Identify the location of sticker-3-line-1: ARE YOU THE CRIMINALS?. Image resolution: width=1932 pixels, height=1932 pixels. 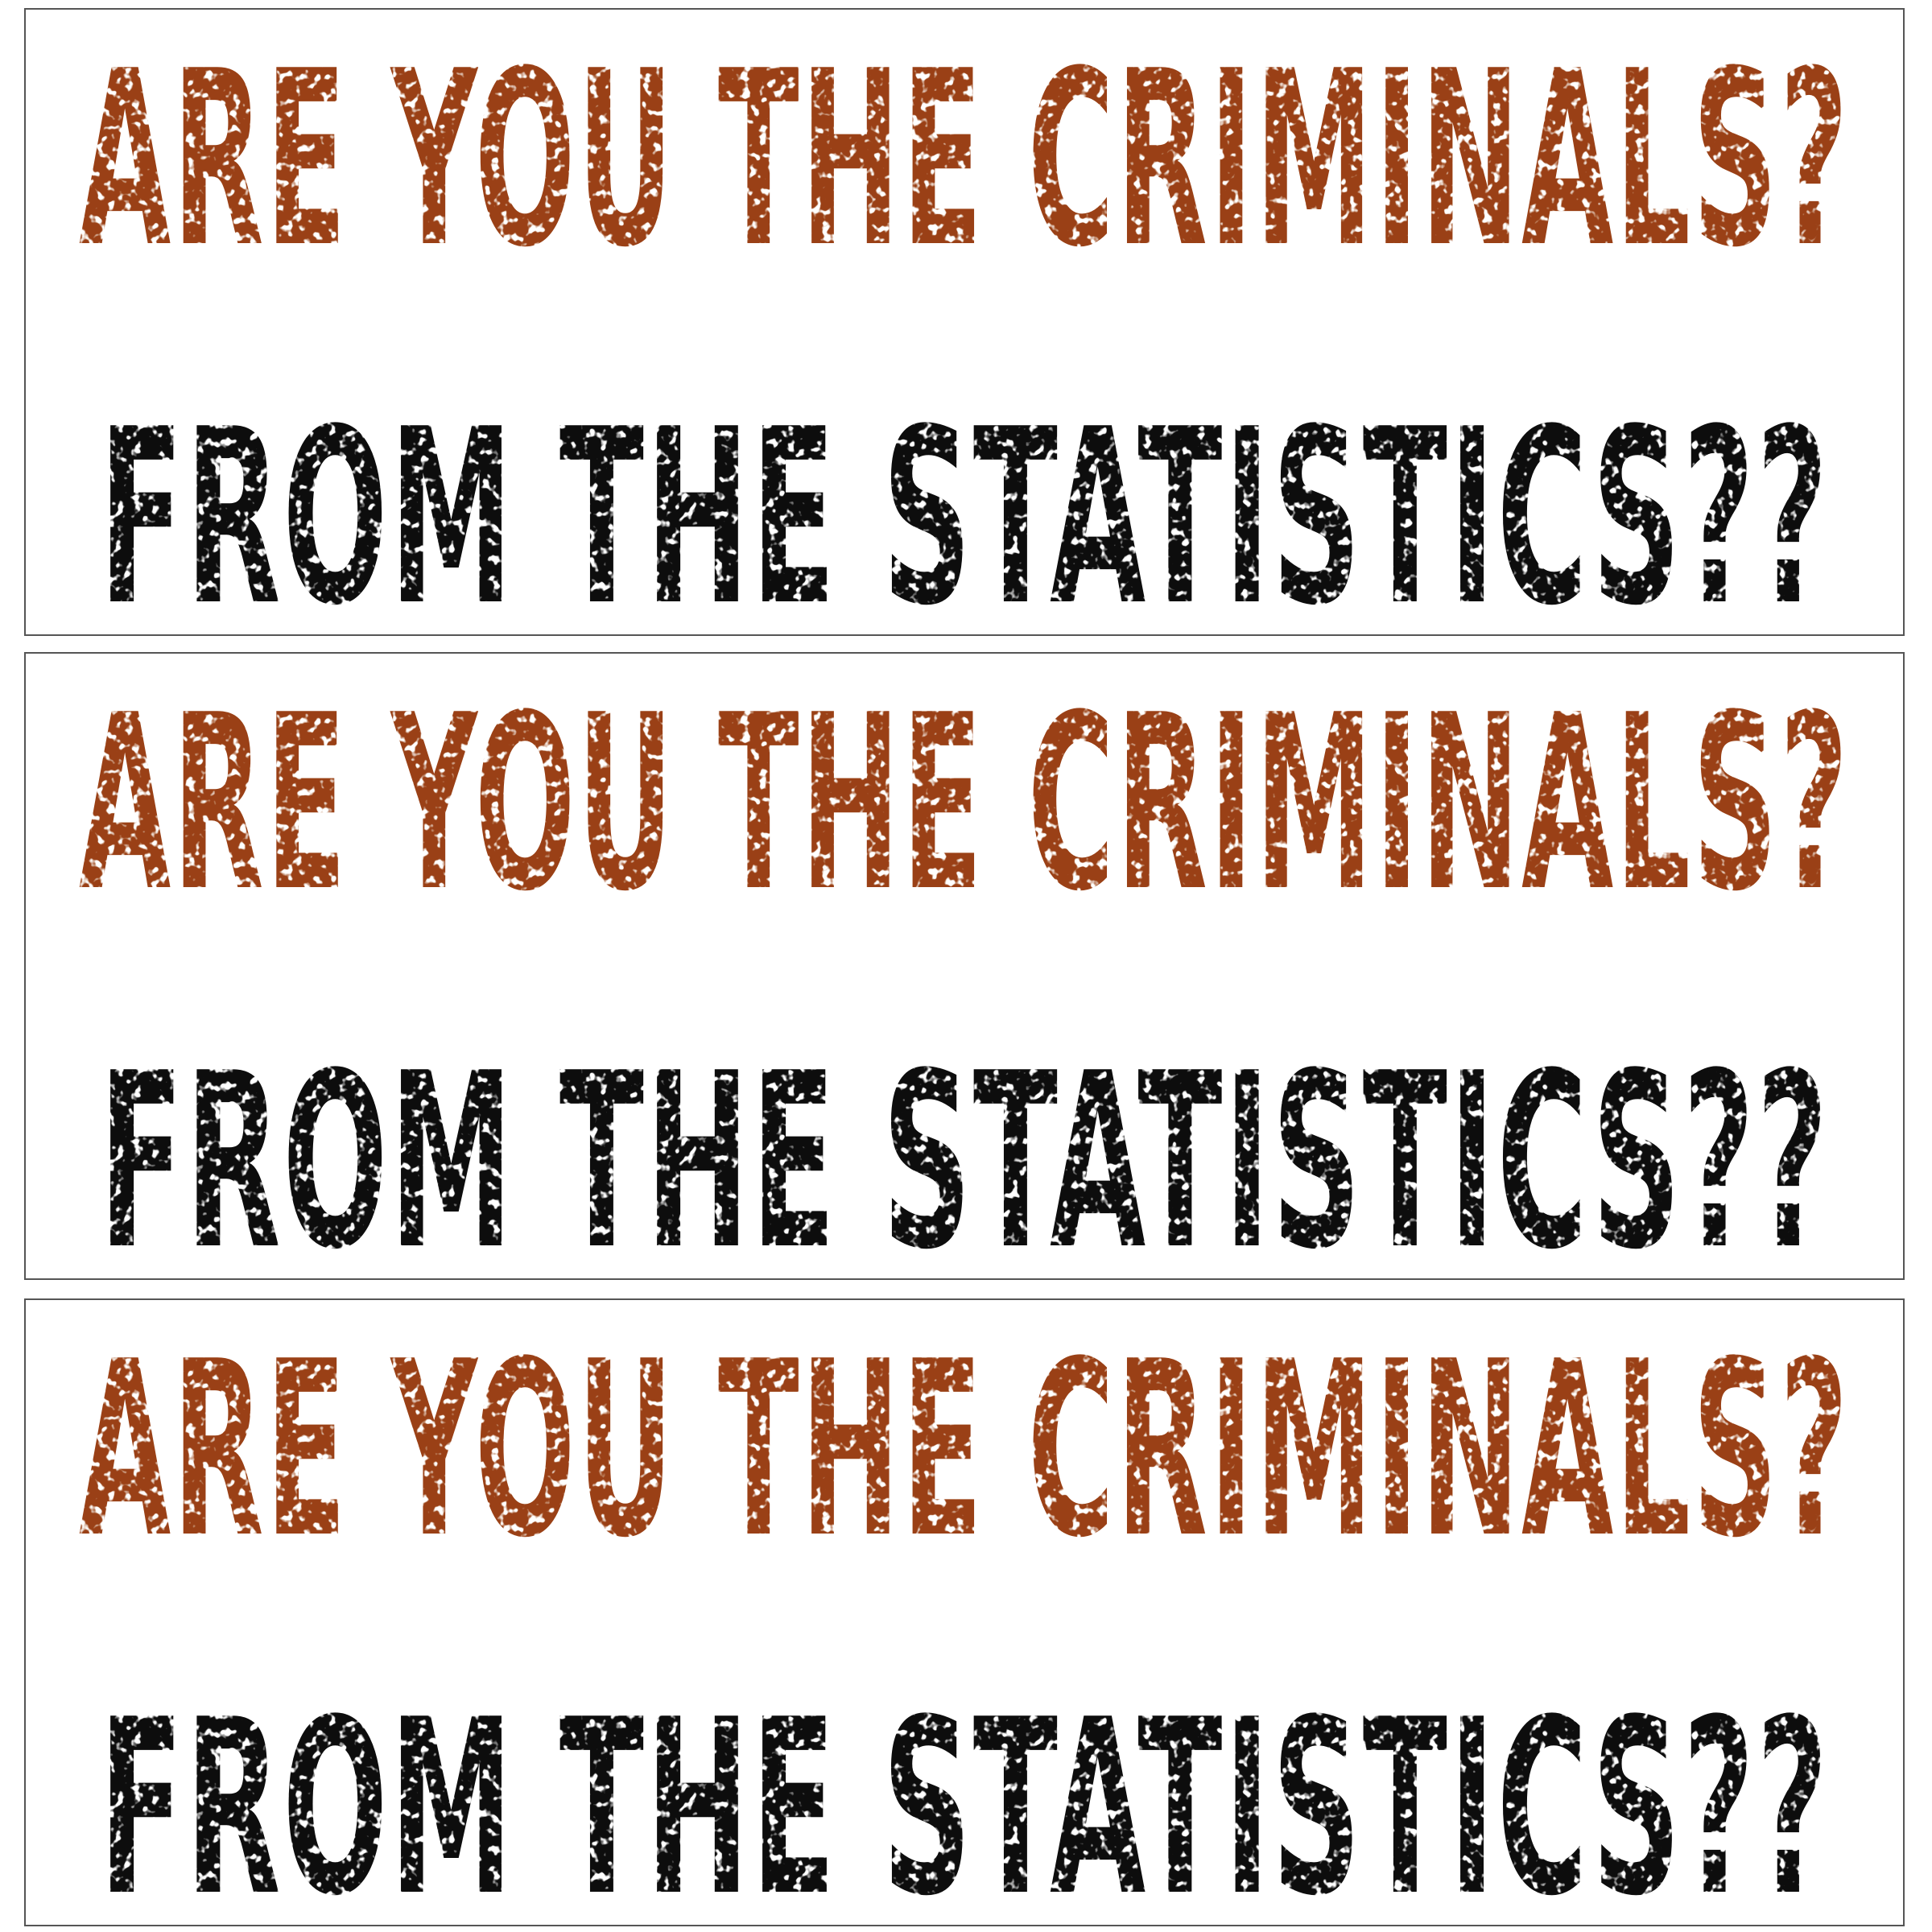
(965, 1450).